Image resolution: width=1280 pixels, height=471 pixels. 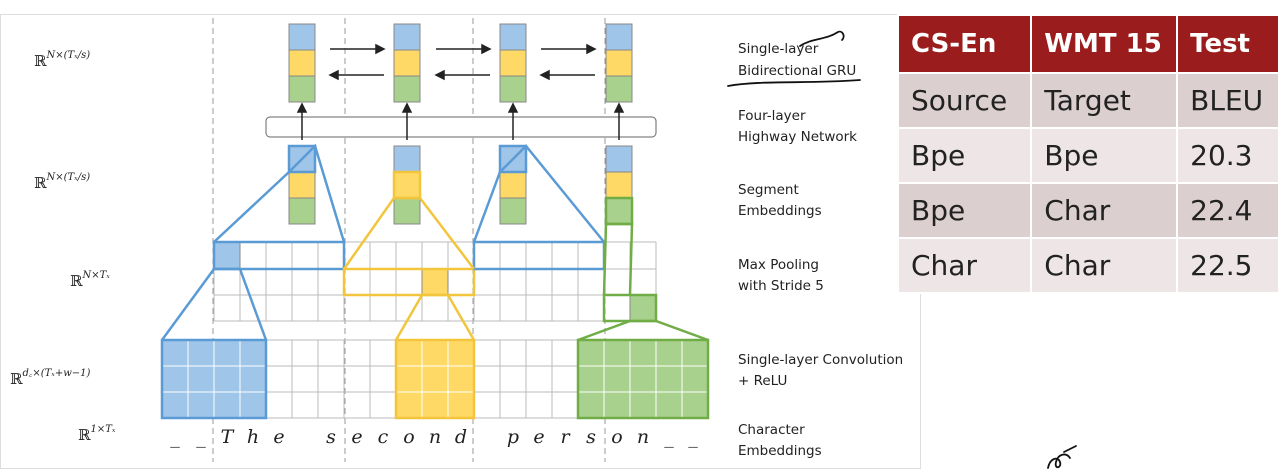 What do you see at coordinates (1228, 155) in the screenshot?
I see `table-cell: 20.3` at bounding box center [1228, 155].